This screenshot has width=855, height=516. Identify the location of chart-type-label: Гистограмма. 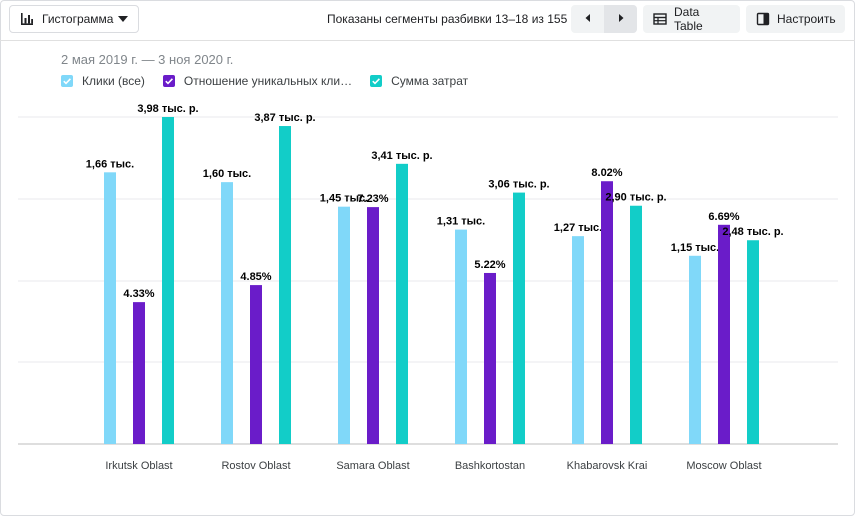
(78, 19).